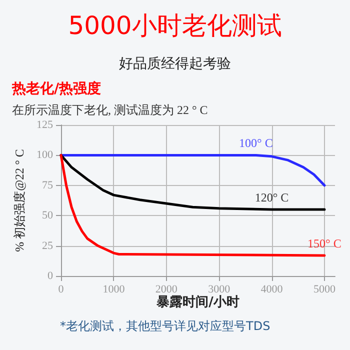 This screenshot has height=350, width=350. Describe the element at coordinates (51, 276) in the screenshot. I see `y-tick-label: 0` at that location.